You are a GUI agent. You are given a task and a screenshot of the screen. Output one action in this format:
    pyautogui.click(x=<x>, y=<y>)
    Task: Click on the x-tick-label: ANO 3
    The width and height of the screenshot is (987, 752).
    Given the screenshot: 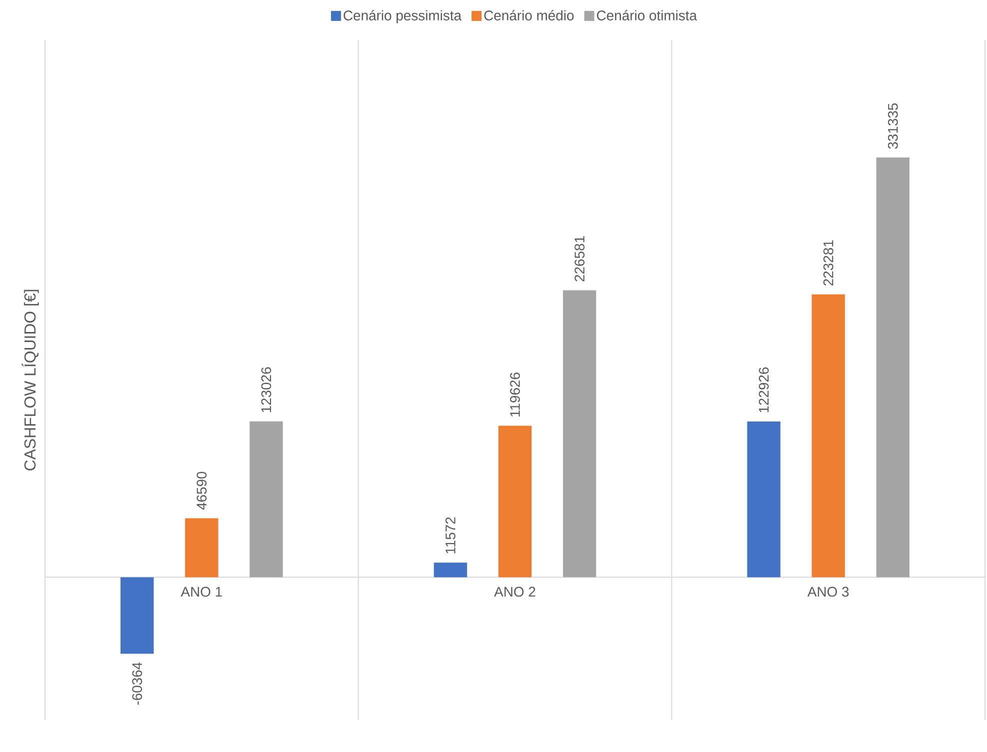 What is the action you would take?
    pyautogui.click(x=828, y=591)
    